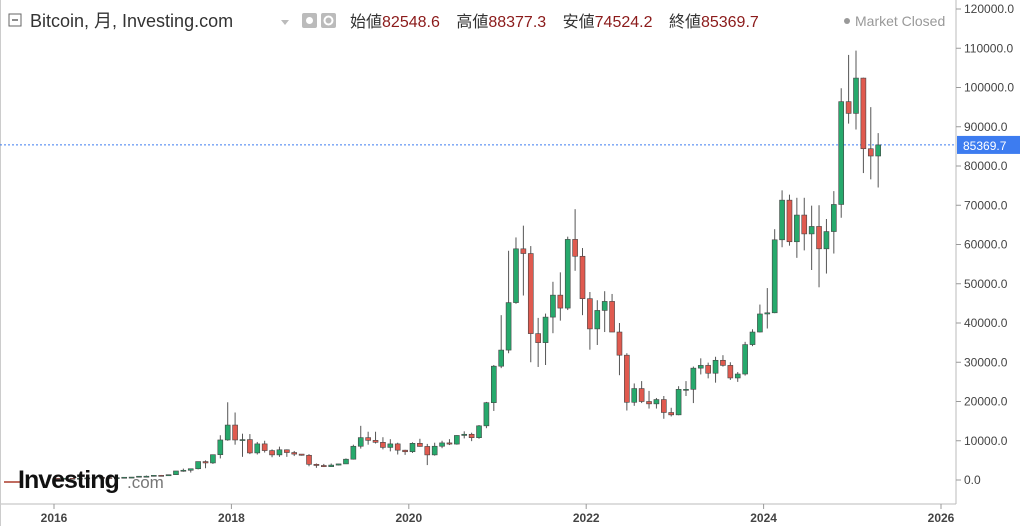 The height and width of the screenshot is (526, 1024). Describe the element at coordinates (309, 20) in the screenshot. I see `visibility-icon` at that location.